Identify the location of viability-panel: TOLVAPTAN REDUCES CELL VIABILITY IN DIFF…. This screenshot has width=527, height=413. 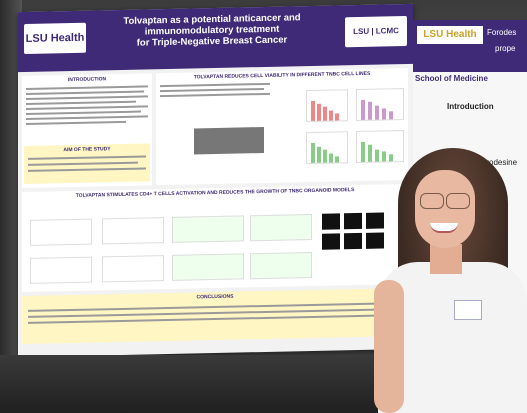
(282, 126).